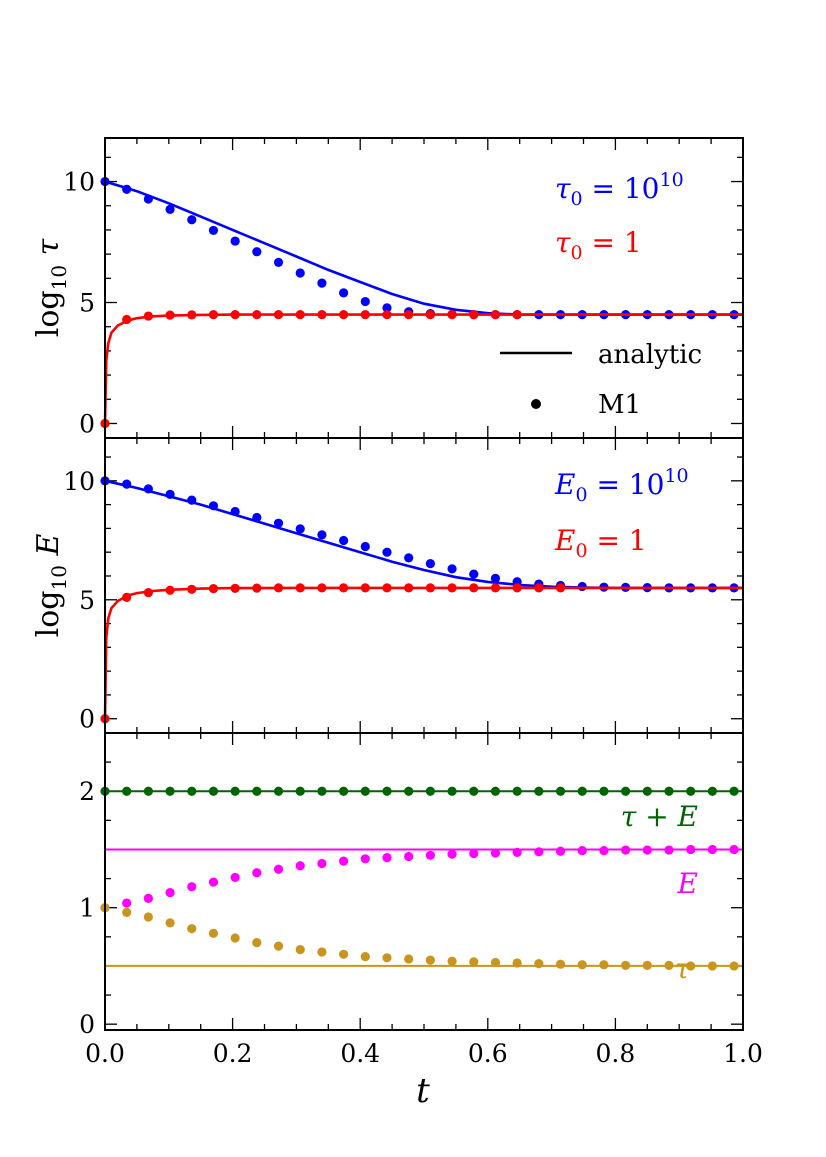  I want to click on series-label: E, so click(687, 883).